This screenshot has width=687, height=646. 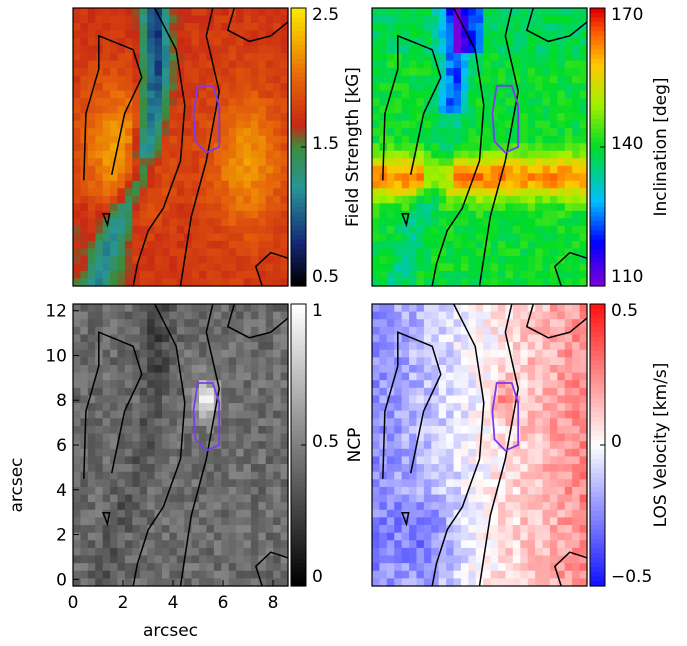 I want to click on colorbar-tick-label: 140, so click(x=627, y=144).